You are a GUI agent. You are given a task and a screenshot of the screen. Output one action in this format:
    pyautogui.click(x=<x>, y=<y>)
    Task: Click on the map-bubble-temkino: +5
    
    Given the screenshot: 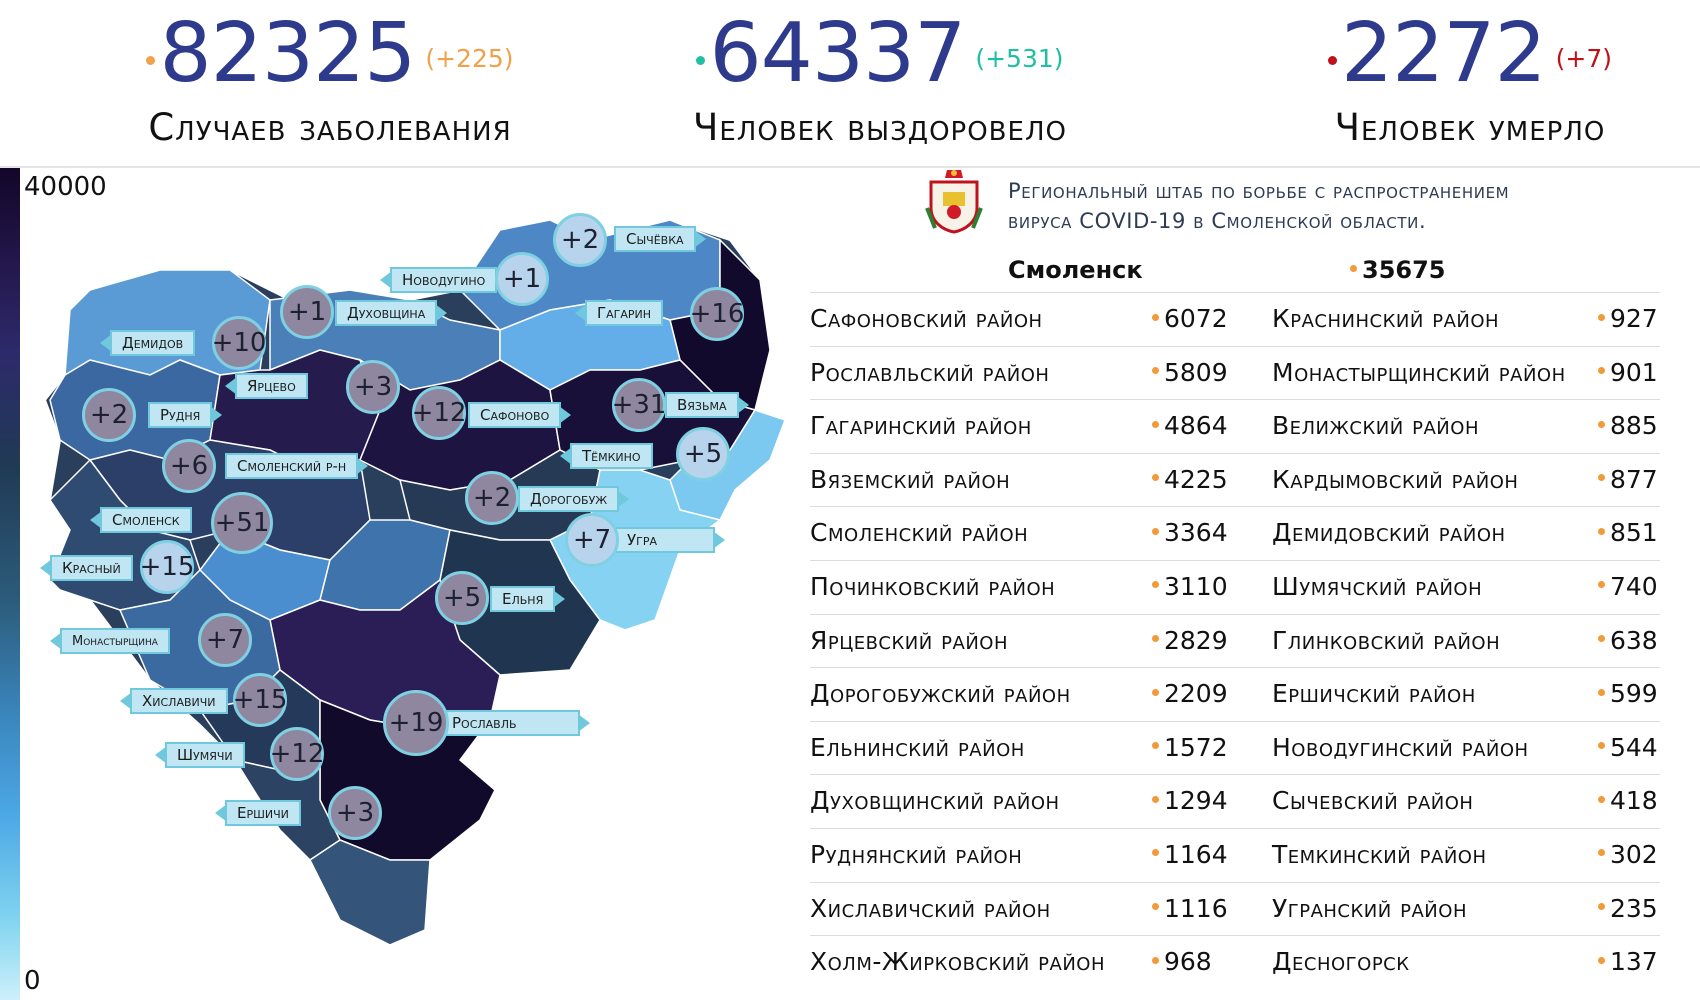 What is the action you would take?
    pyautogui.click(x=703, y=454)
    